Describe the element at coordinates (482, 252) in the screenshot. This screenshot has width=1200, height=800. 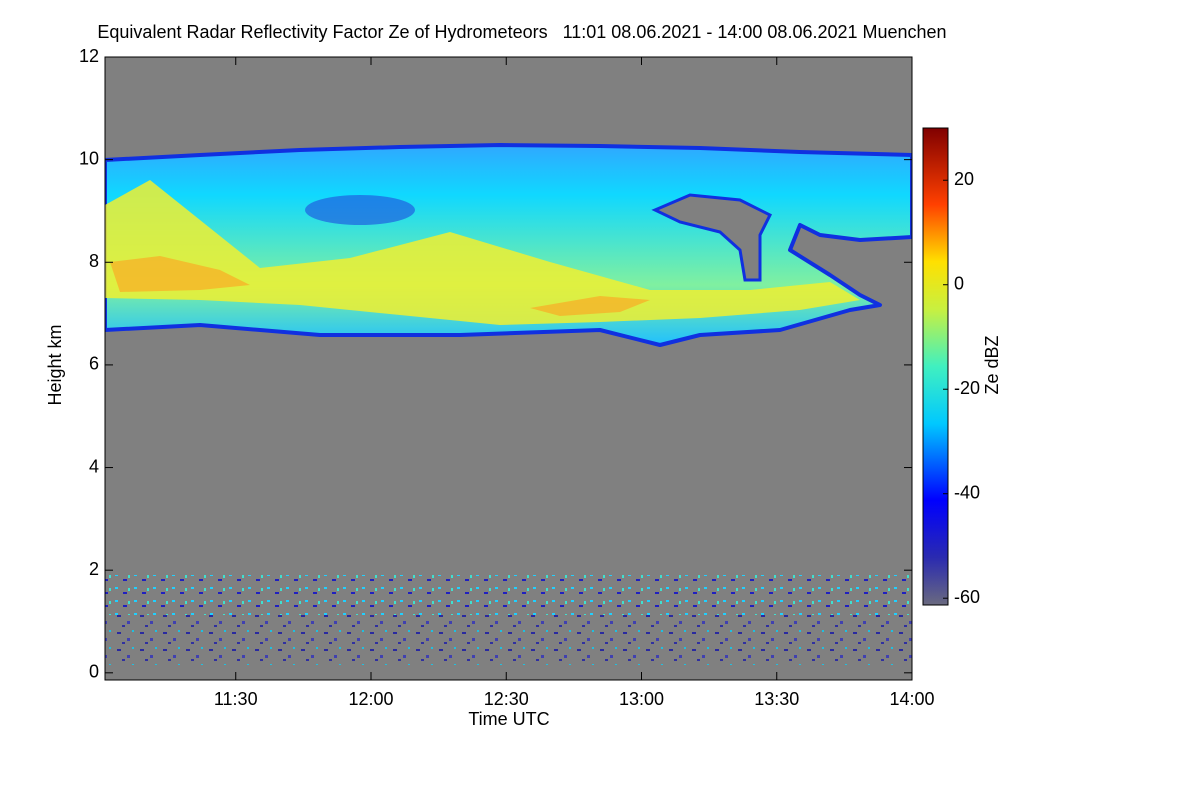
I see `cloud-core` at that location.